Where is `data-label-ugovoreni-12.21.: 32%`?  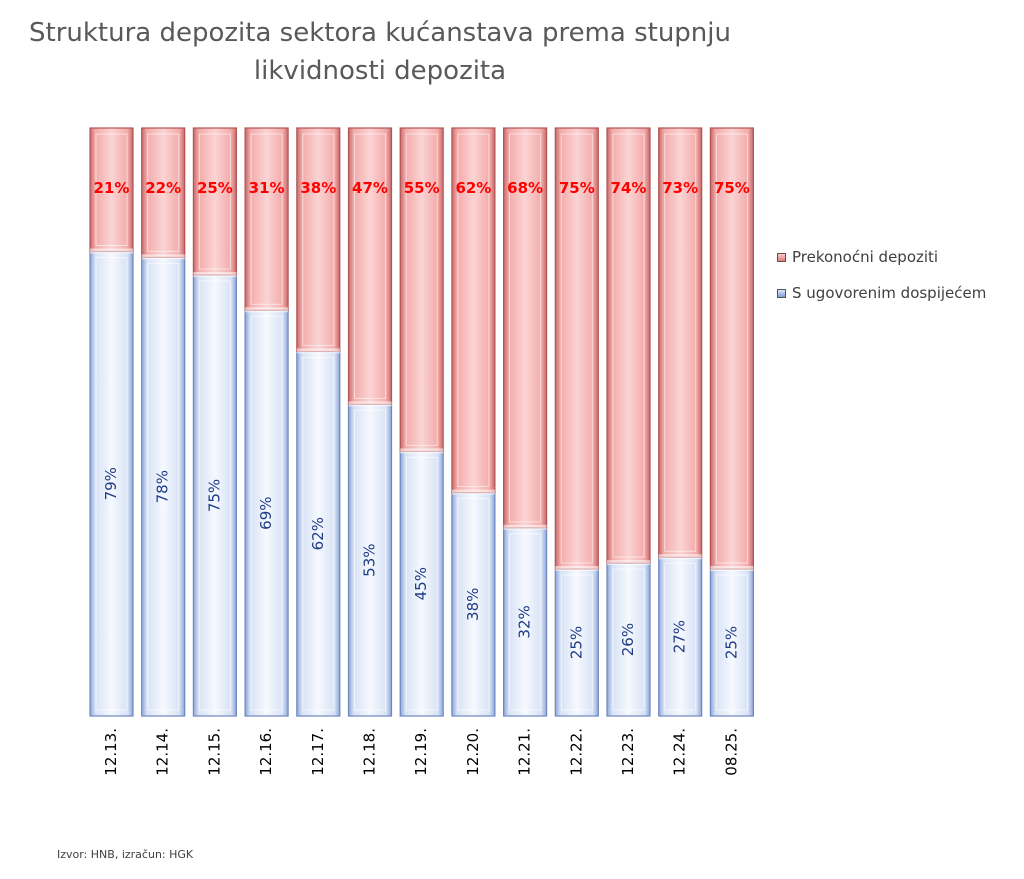
data-label-ugovoreni-12.21.: 32% is located at coordinates (525, 621).